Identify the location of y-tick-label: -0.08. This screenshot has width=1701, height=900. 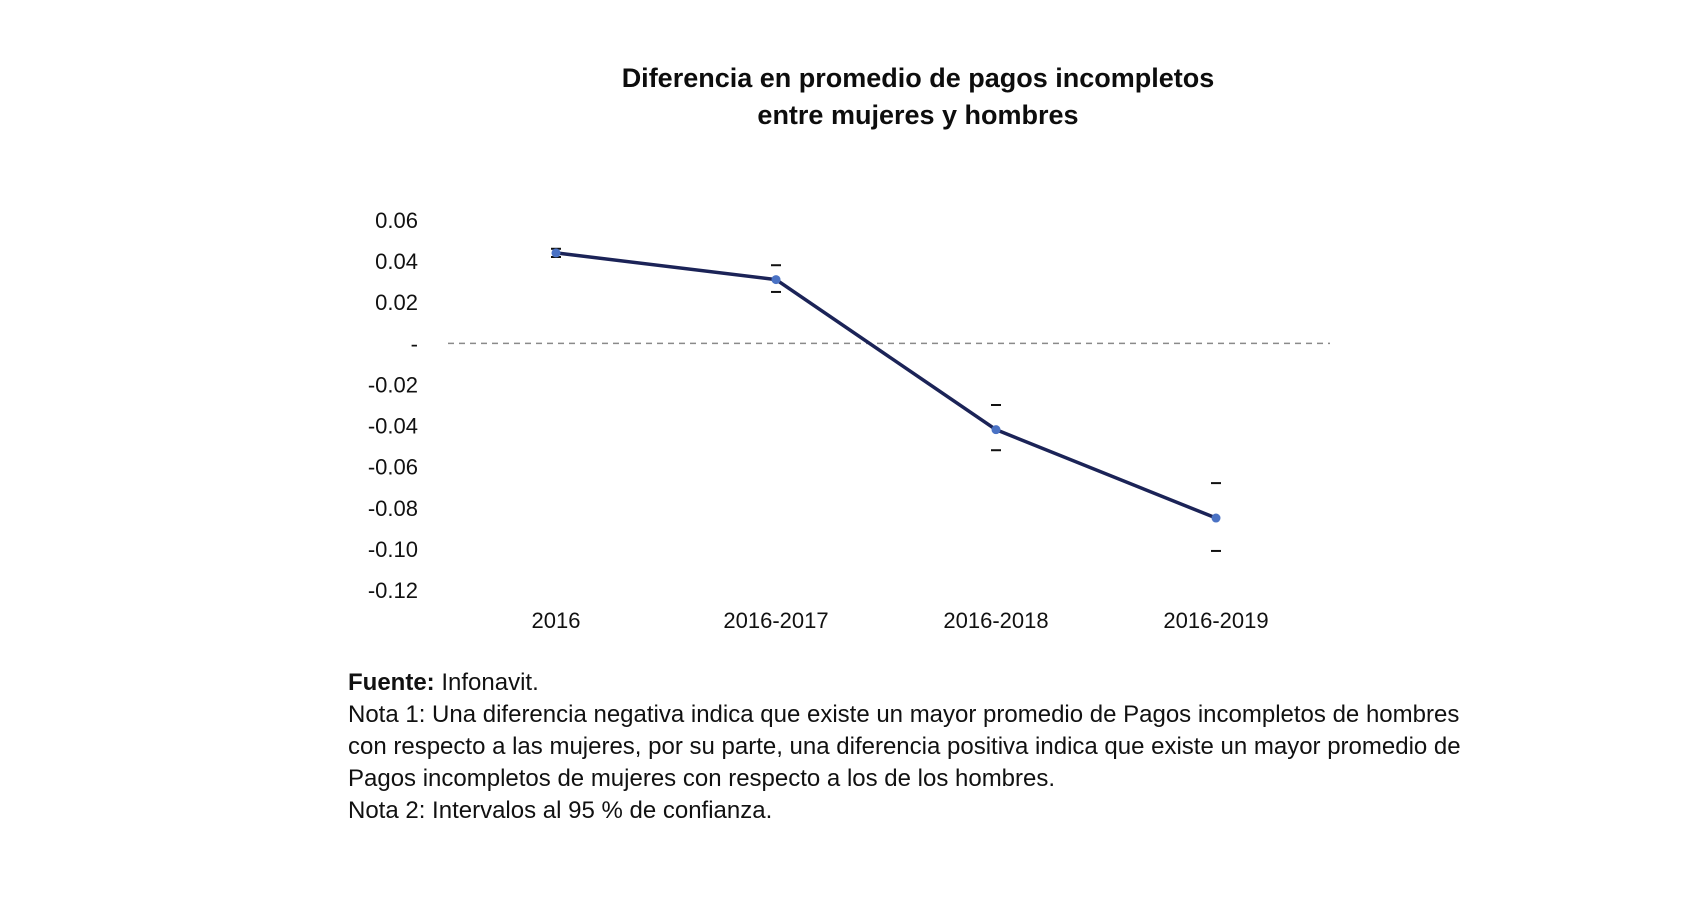
(393, 508).